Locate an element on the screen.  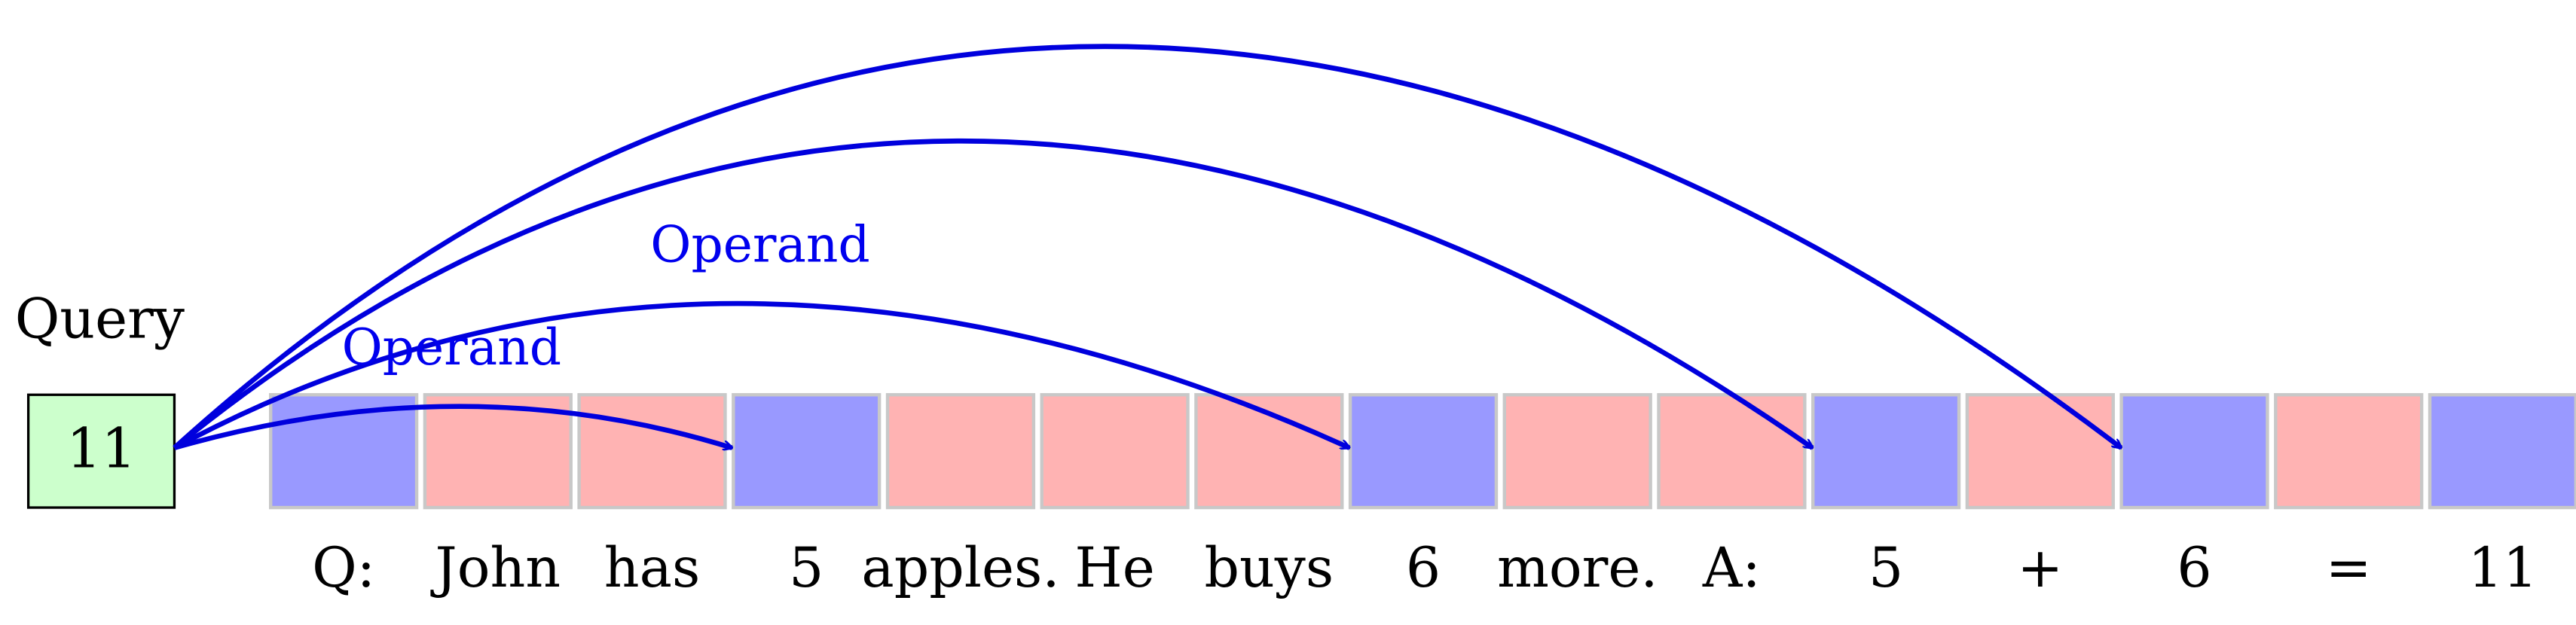
token-text: more. is located at coordinates (1577, 569).